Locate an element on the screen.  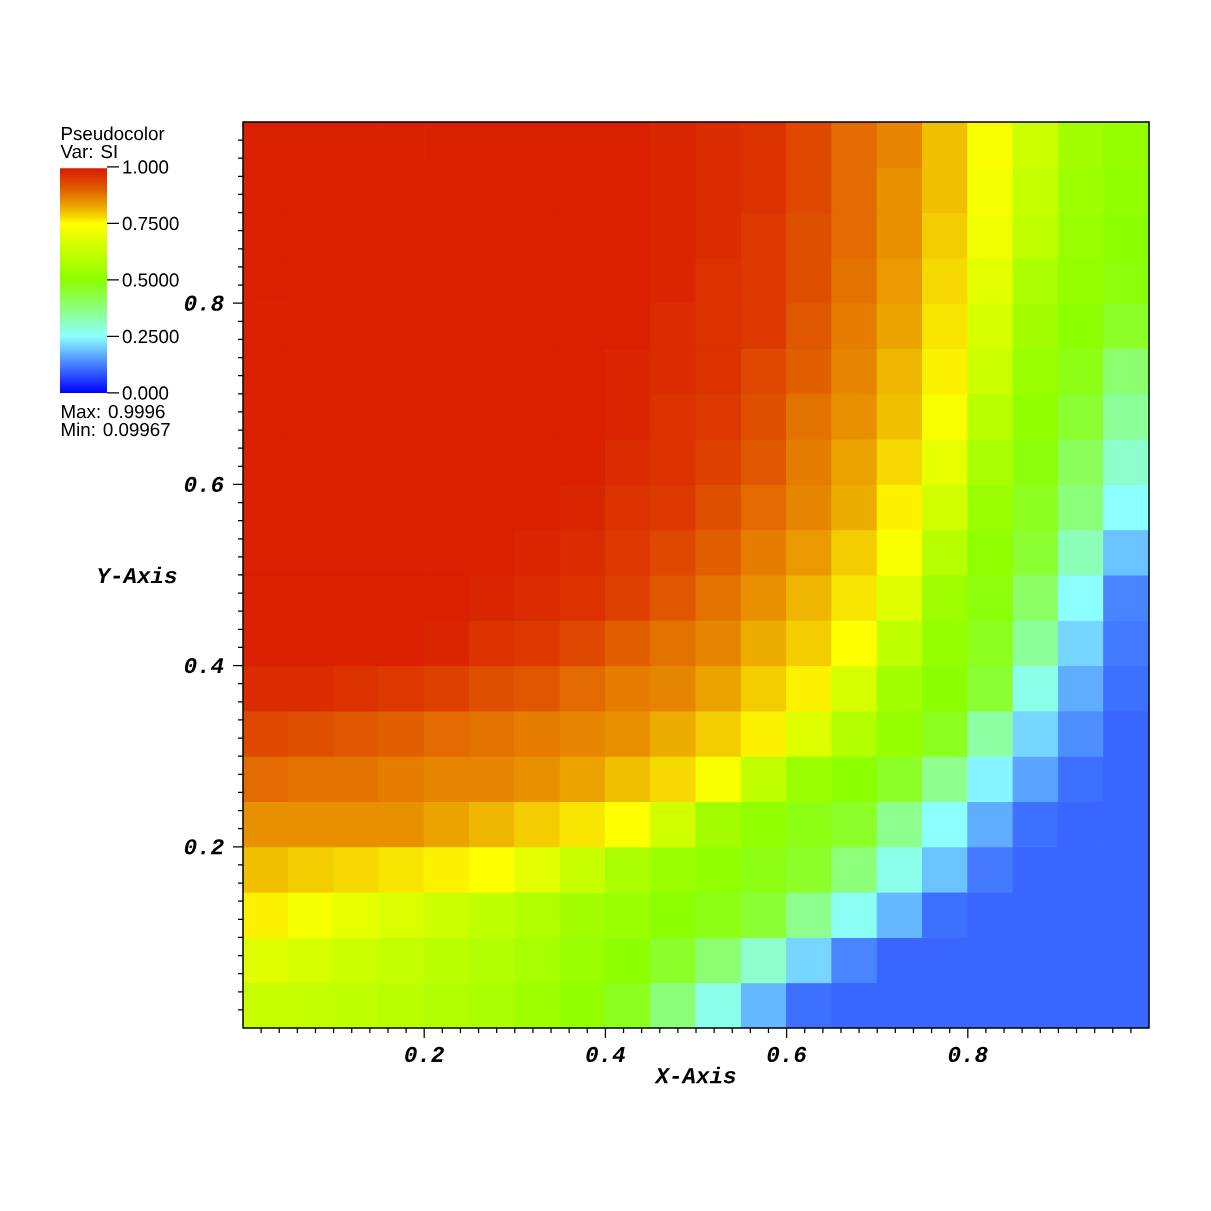
y-axis-title: Y-Axis is located at coordinates (137, 575).